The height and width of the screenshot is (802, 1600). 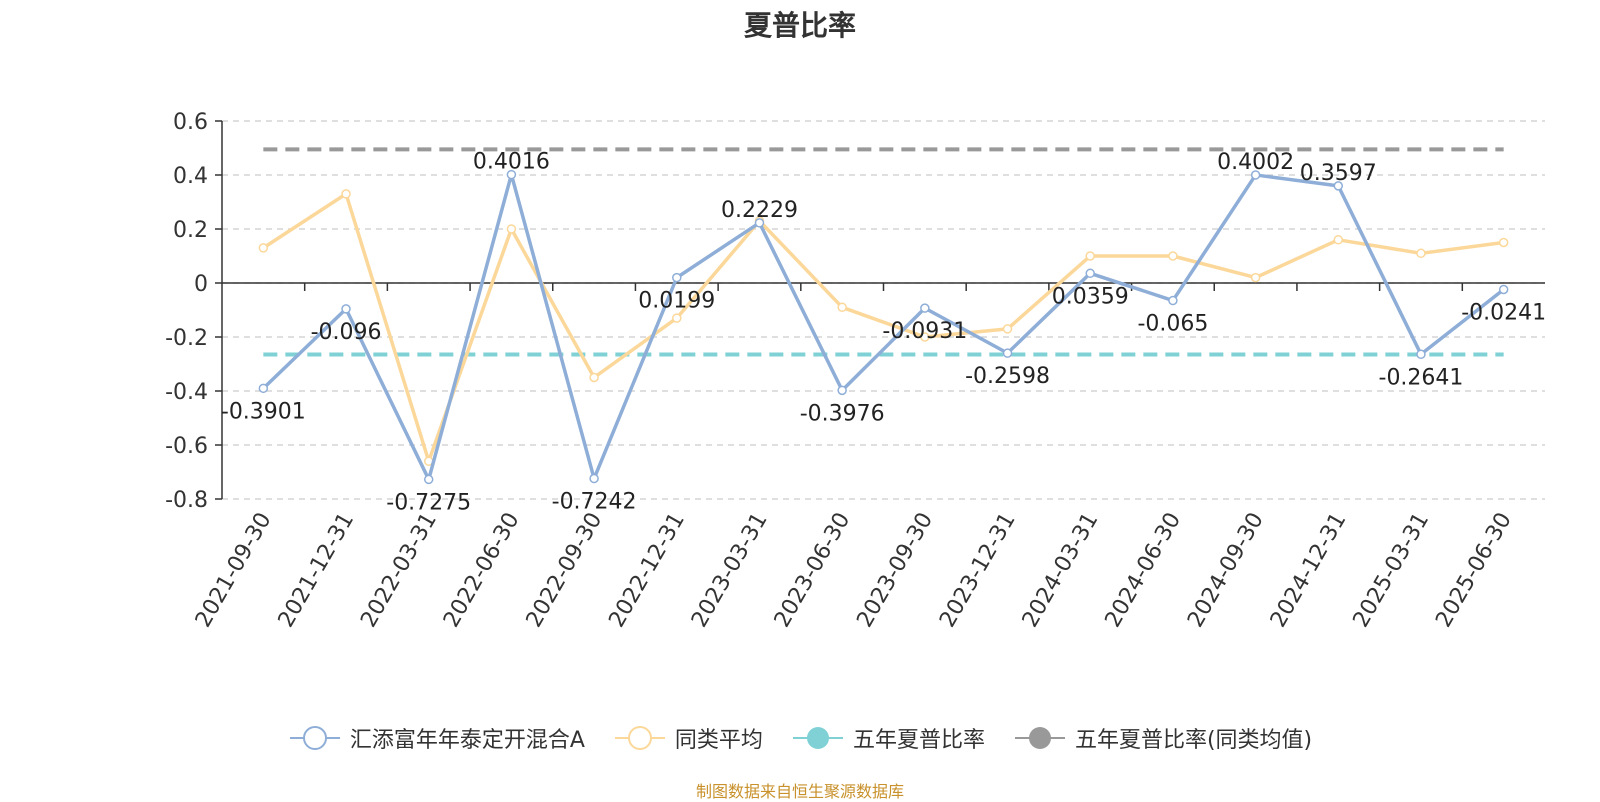 I want to click on fund-data-label: -0.0931, so click(x=924, y=331).